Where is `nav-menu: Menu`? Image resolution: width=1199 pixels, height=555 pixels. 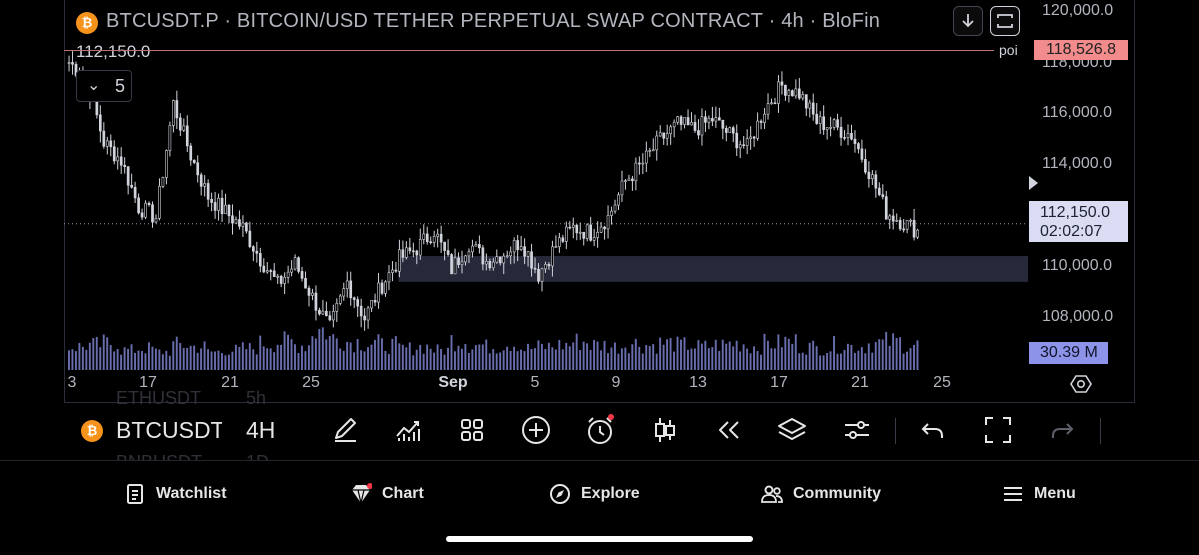
nav-menu: Menu is located at coordinates (1039, 494).